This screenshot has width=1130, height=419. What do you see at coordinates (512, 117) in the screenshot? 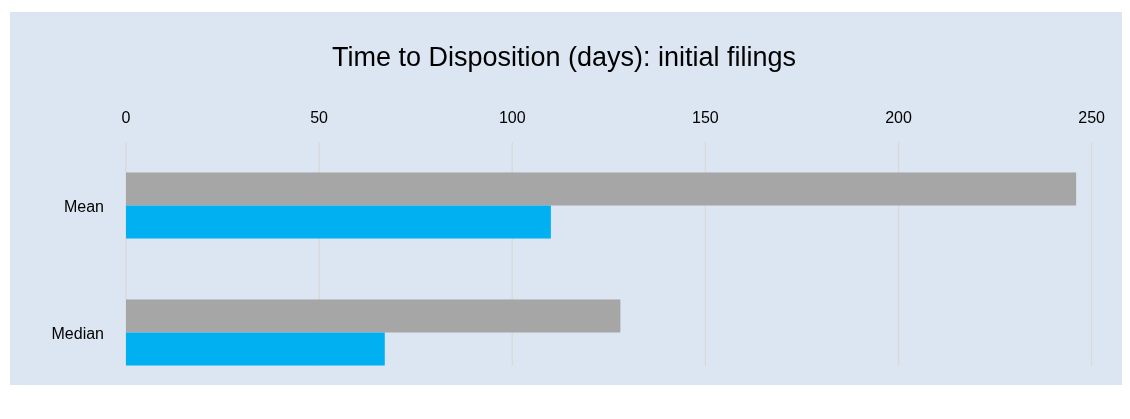
I see `x-tick-label: 100` at bounding box center [512, 117].